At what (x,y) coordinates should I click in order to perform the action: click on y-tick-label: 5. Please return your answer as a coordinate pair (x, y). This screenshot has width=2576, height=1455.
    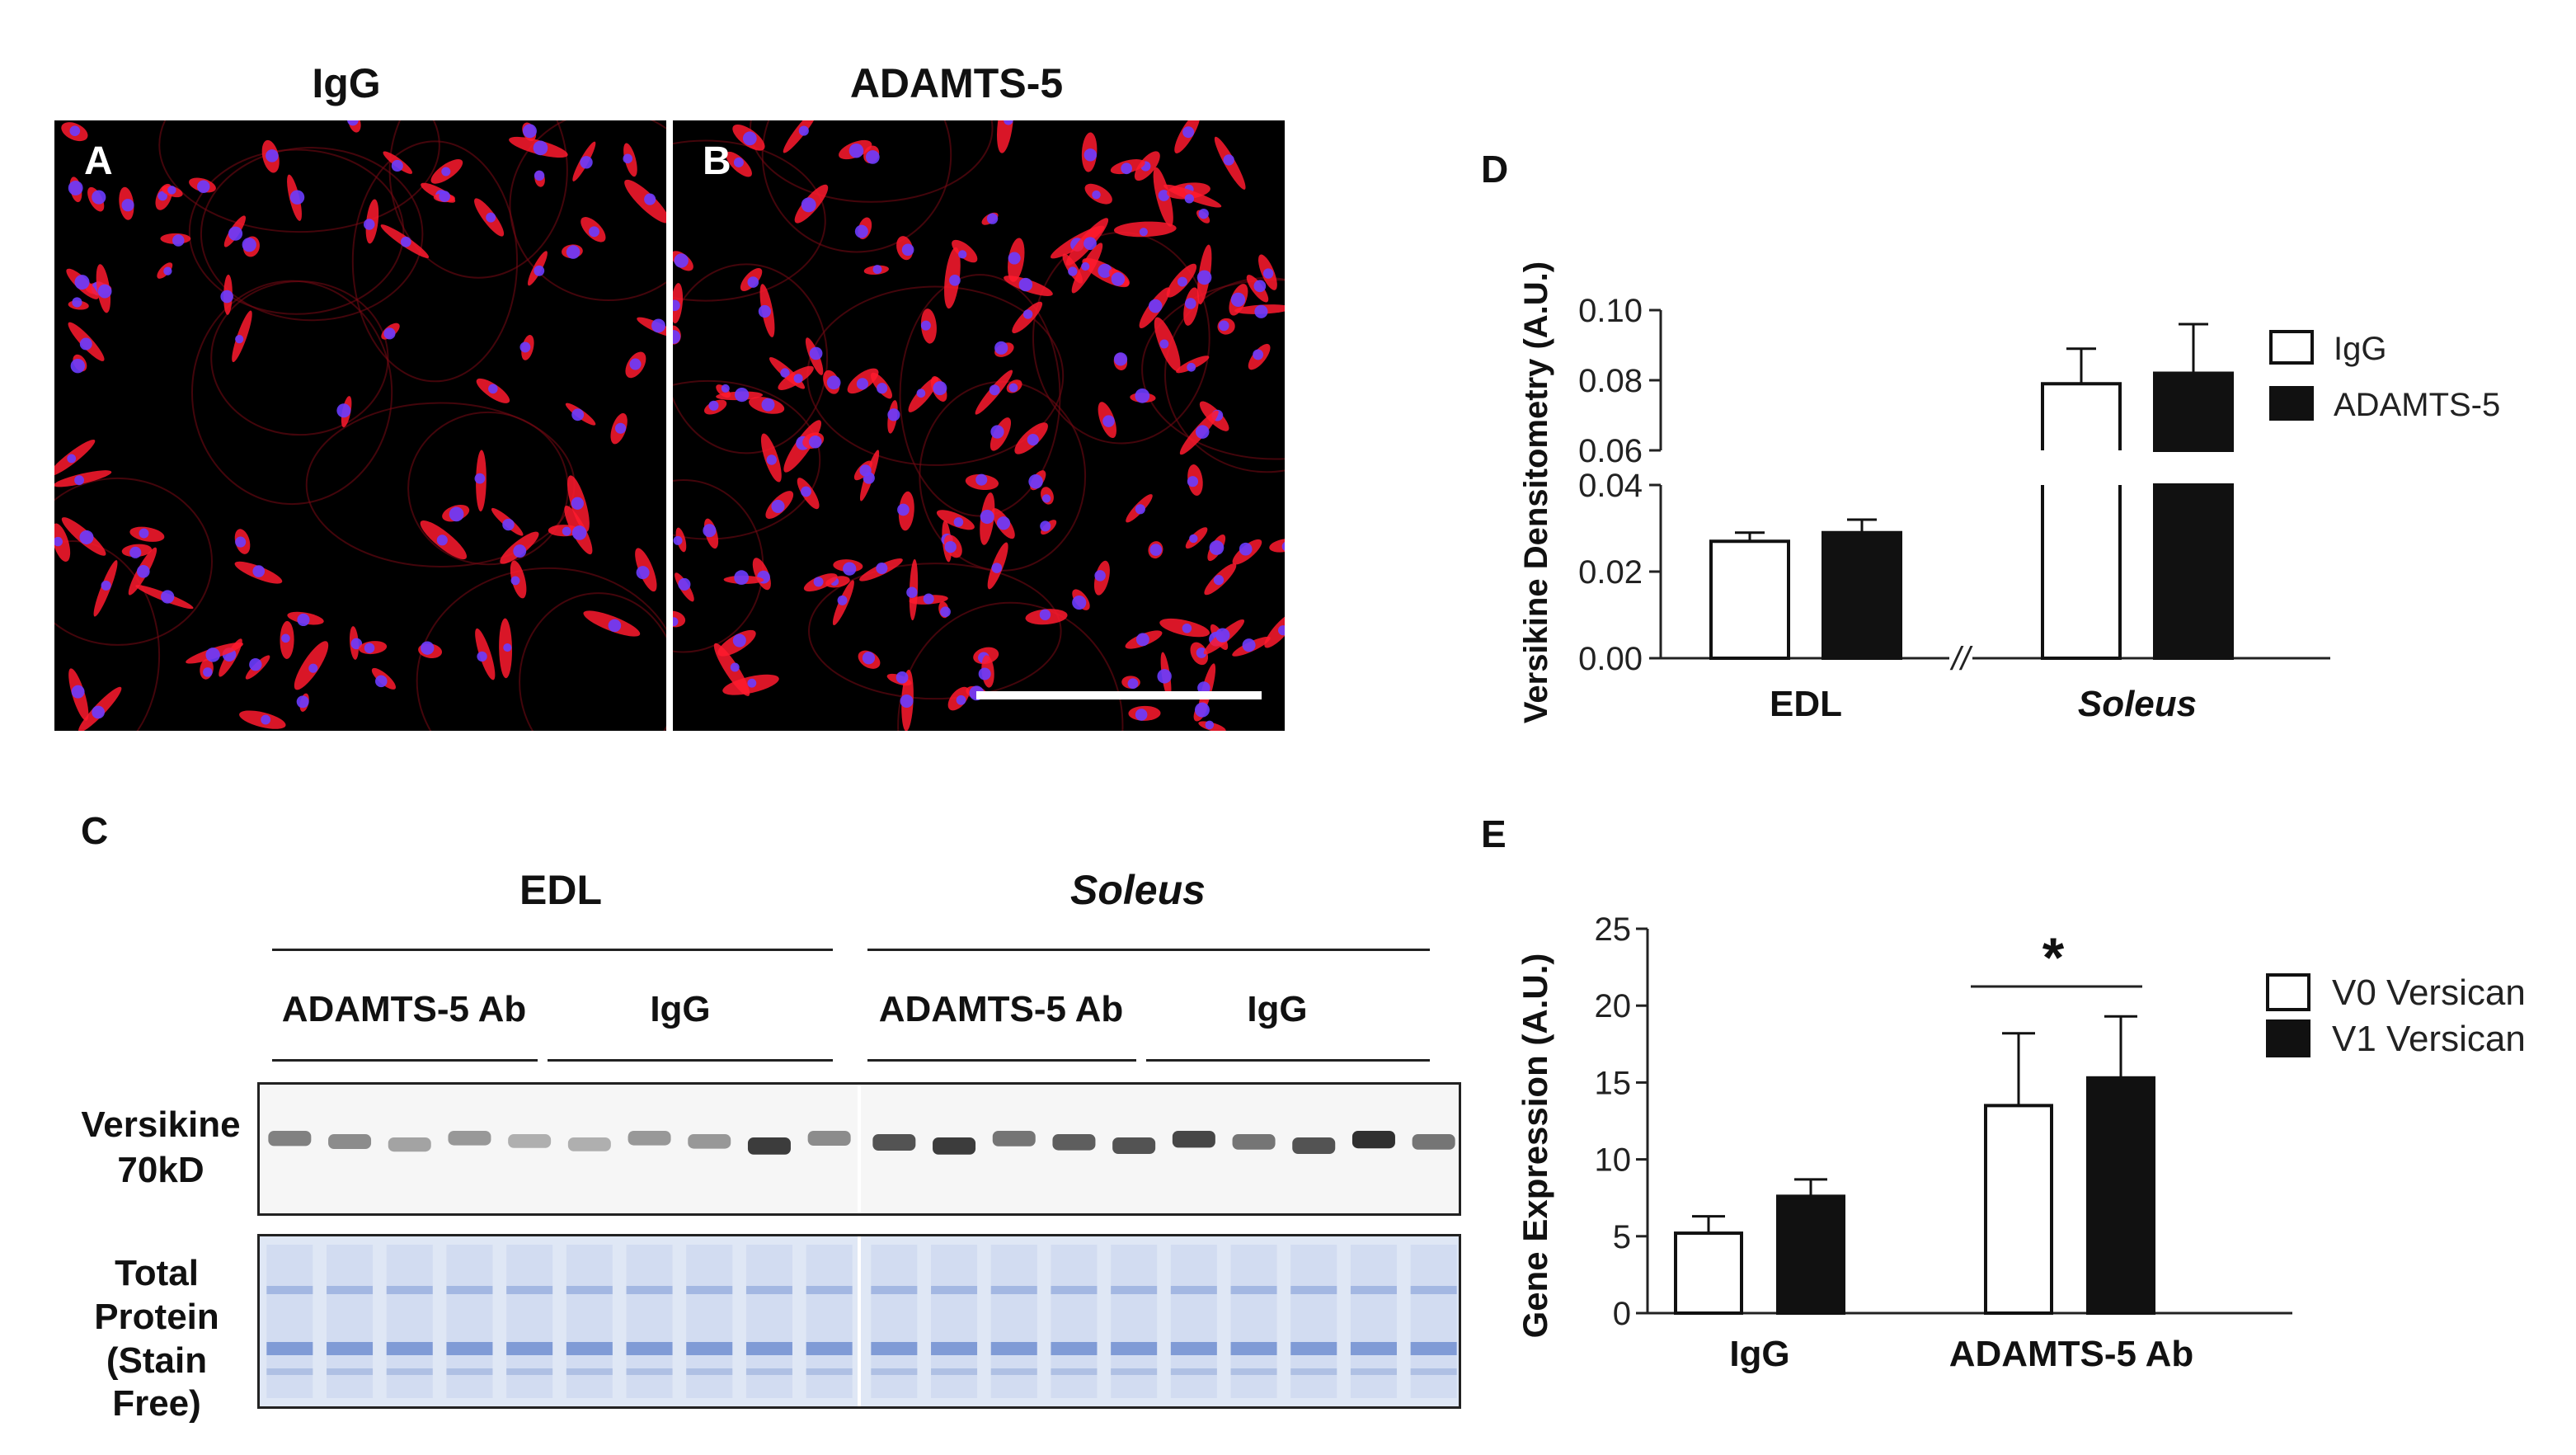
    Looking at the image, I should click on (1622, 1237).